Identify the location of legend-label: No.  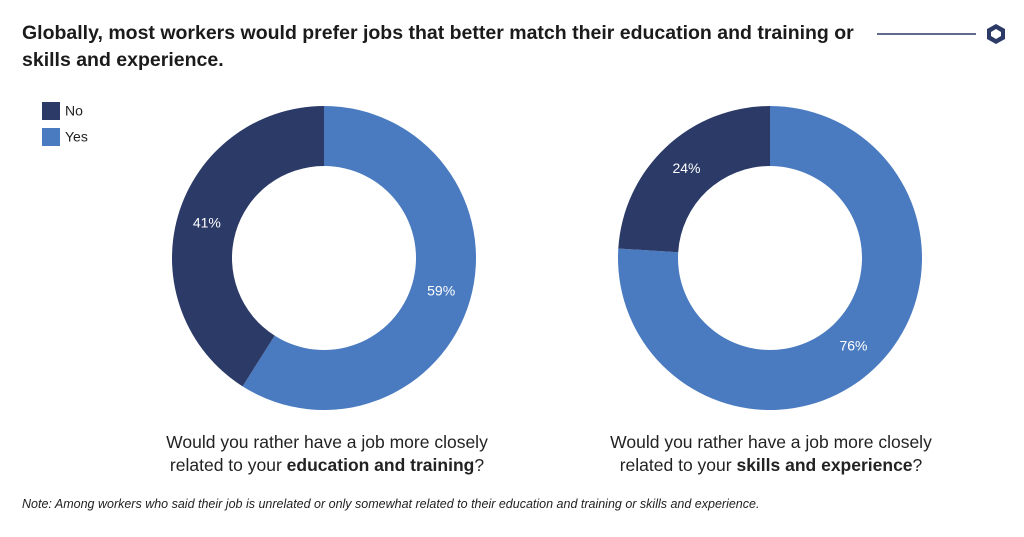
(74, 111).